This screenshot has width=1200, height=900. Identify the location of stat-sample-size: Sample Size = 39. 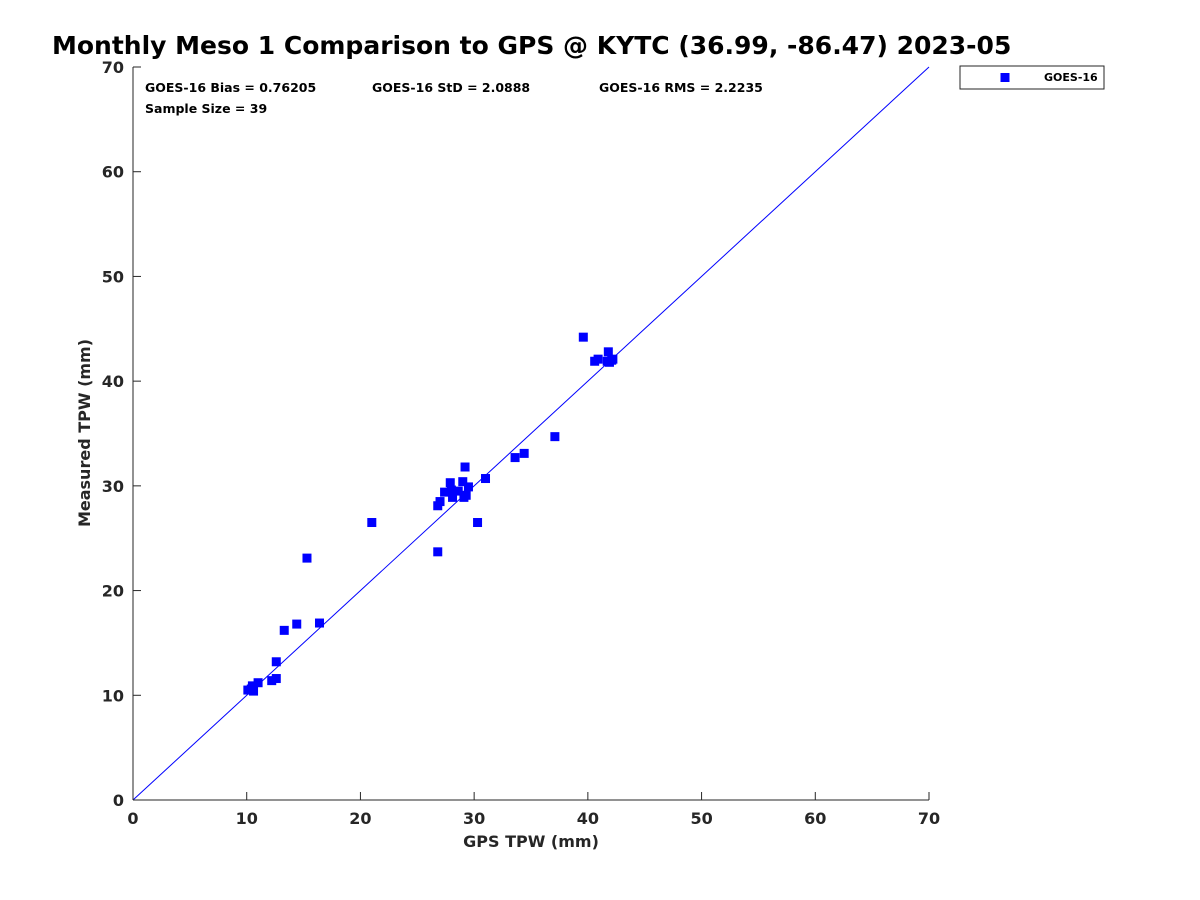
(206, 108).